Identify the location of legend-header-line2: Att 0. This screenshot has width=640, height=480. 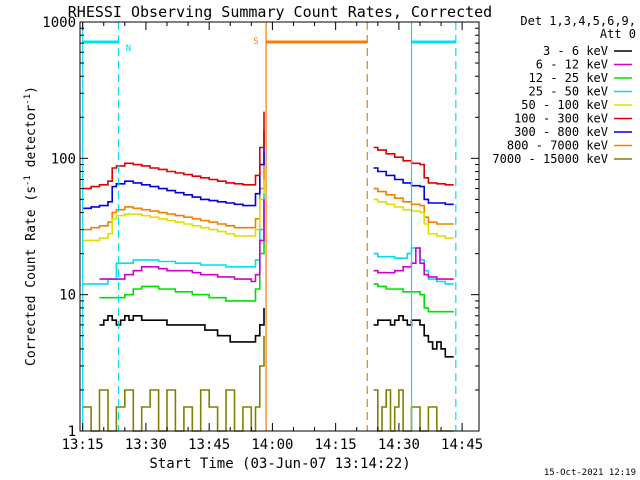
(618, 34).